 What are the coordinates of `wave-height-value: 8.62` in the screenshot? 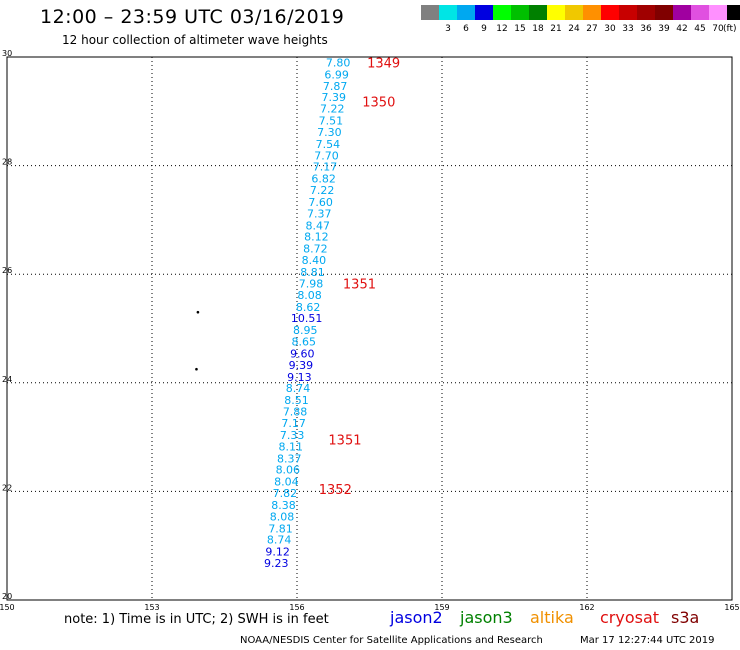 It's located at (308, 307).